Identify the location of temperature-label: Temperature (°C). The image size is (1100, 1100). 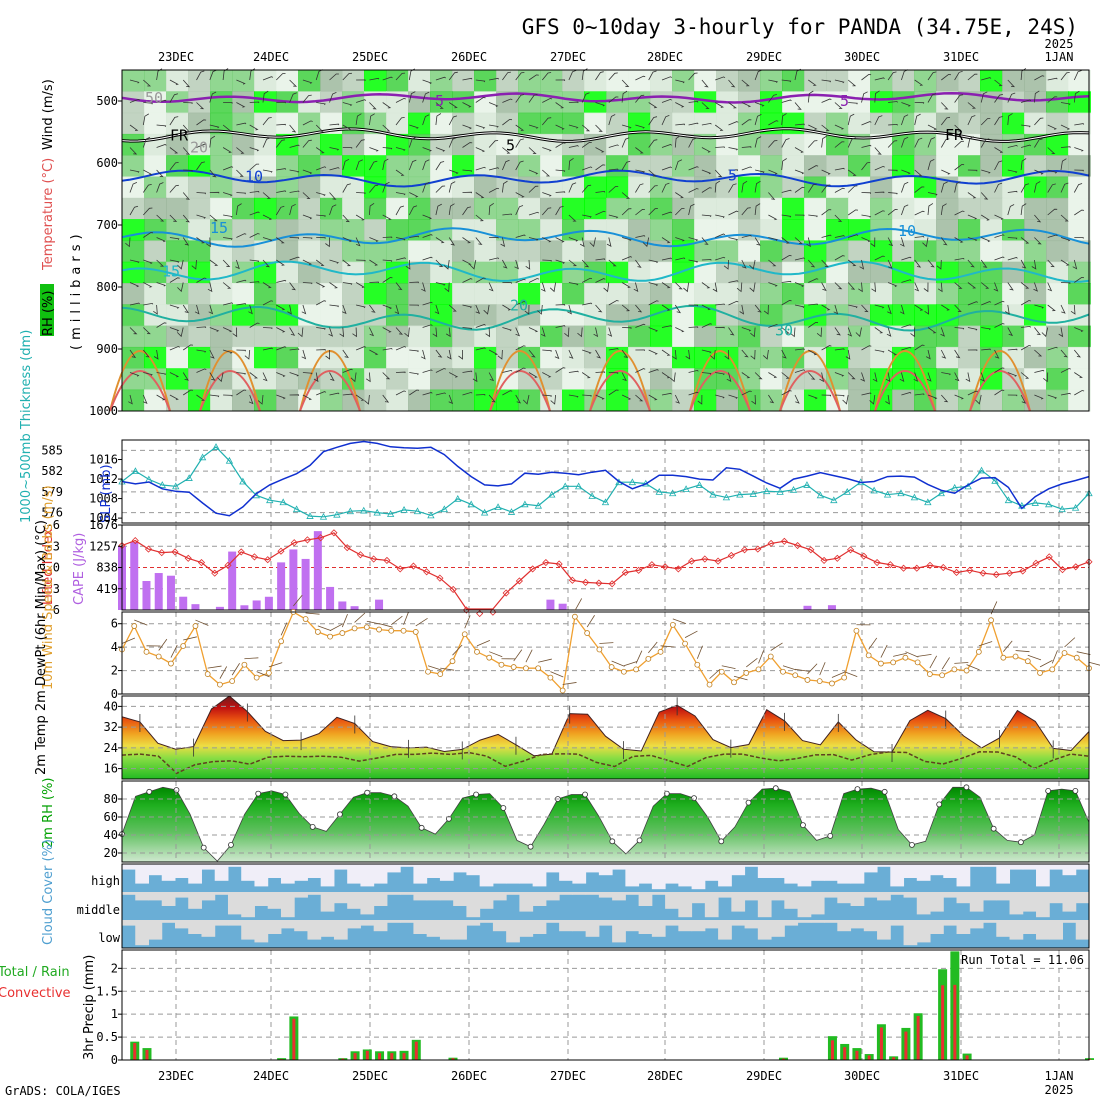
(48, 214).